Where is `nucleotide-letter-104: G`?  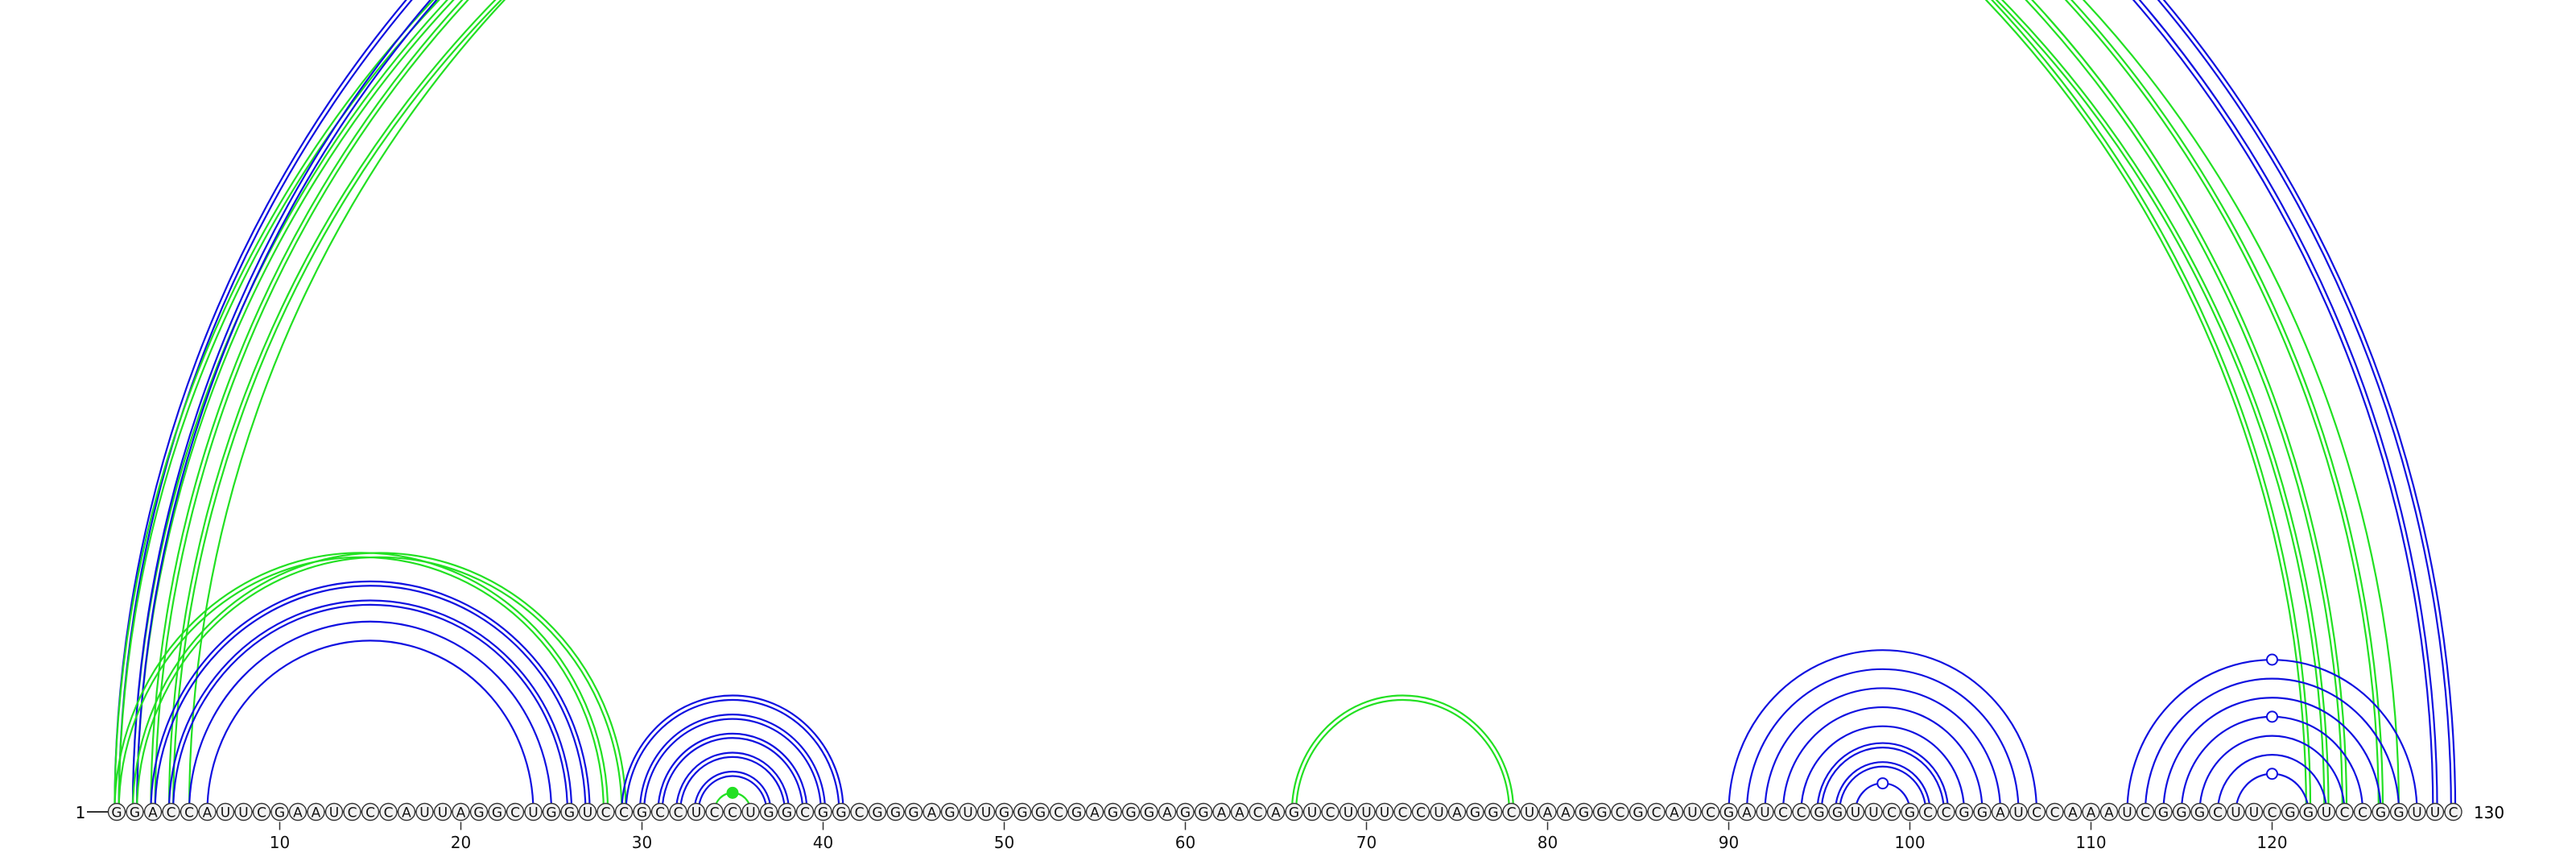
nucleotide-letter-104: G is located at coordinates (1982, 813).